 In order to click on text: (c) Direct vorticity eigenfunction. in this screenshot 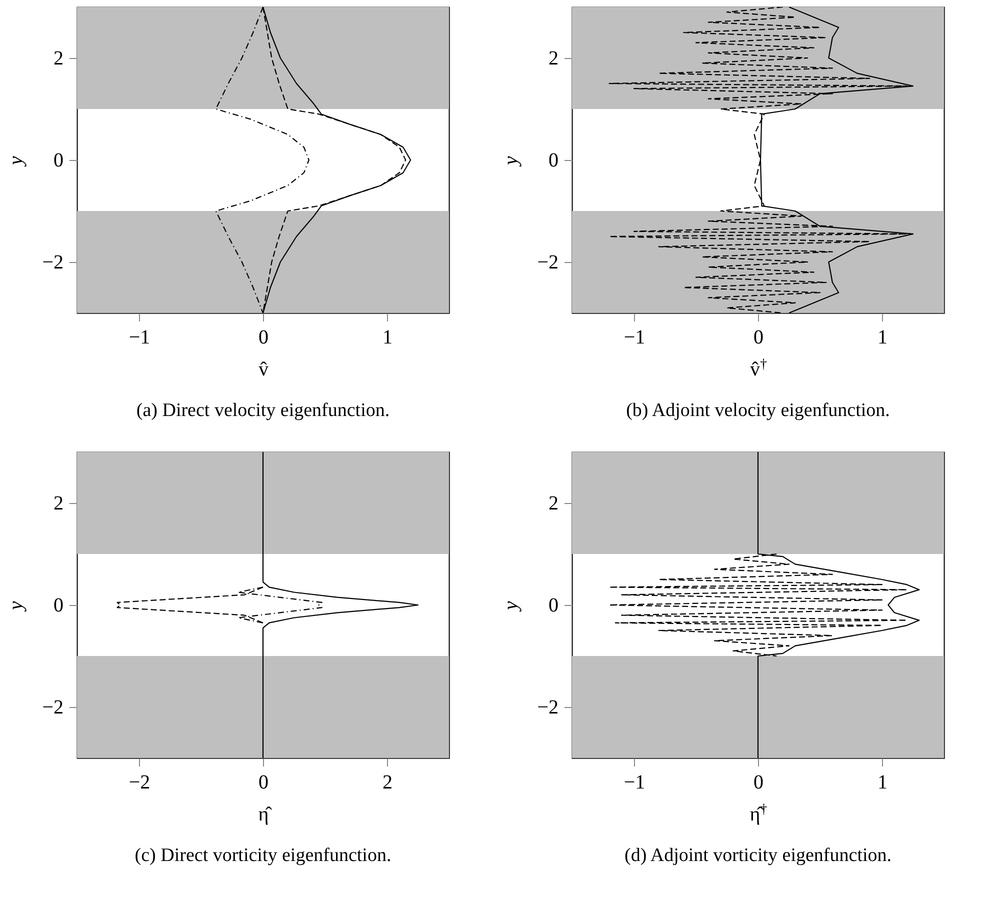, I will do `click(263, 855)`.